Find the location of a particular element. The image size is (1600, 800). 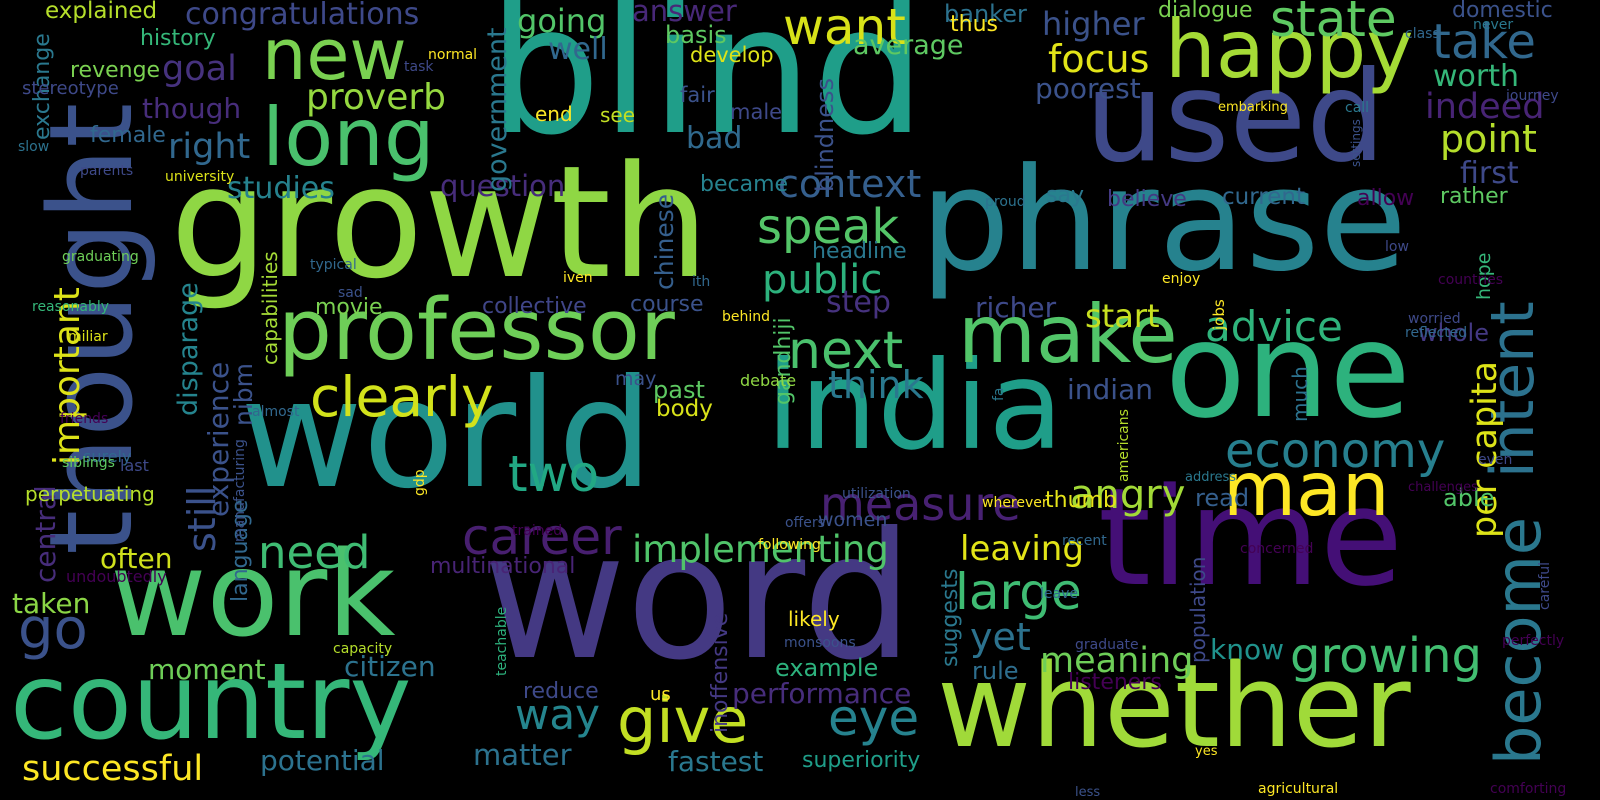

word-new: new is located at coordinates (334, 55).